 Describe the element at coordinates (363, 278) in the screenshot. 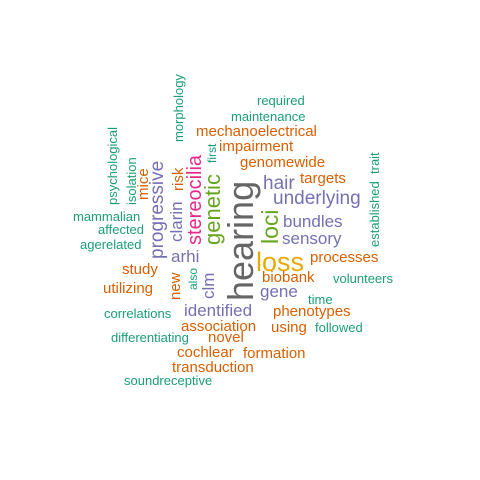

I see `word-volunteers: volunteers` at that location.